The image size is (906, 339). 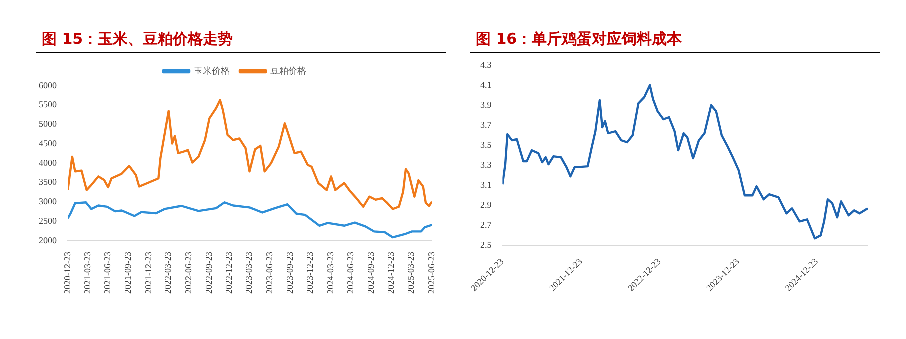 What do you see at coordinates (128, 273) in the screenshot?
I see `x-tick-label: 2021-09-23` at bounding box center [128, 273].